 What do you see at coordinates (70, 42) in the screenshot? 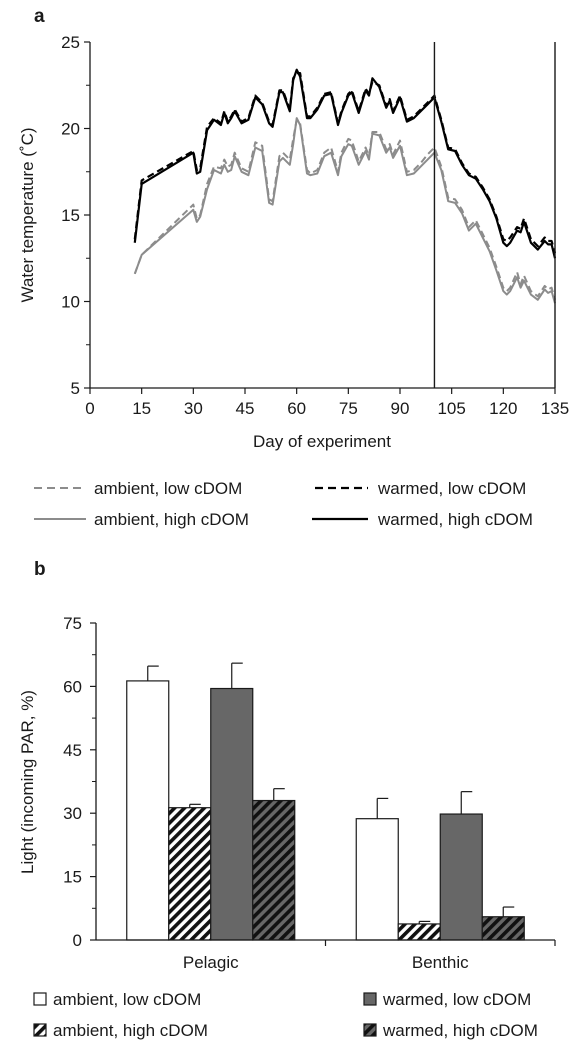
I see `a-ytick-label: 25` at bounding box center [70, 42].